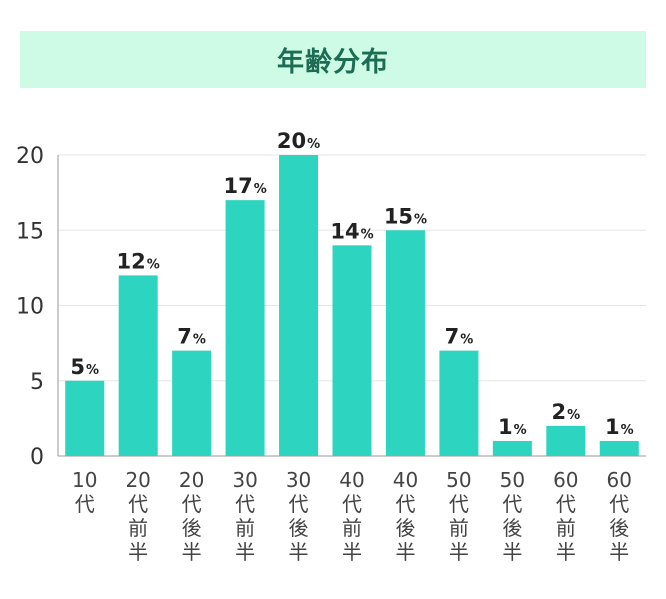 The width and height of the screenshot is (666, 599). What do you see at coordinates (37, 382) in the screenshot?
I see `y-tick-label: 5` at bounding box center [37, 382].